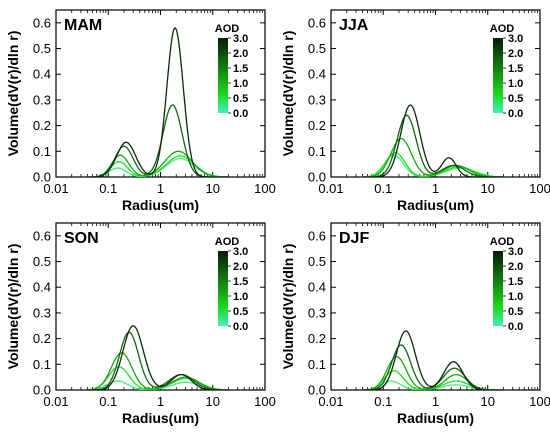 This screenshot has width=550, height=433. Describe the element at coordinates (81, 238) in the screenshot. I see `panel-title: SON` at that location.